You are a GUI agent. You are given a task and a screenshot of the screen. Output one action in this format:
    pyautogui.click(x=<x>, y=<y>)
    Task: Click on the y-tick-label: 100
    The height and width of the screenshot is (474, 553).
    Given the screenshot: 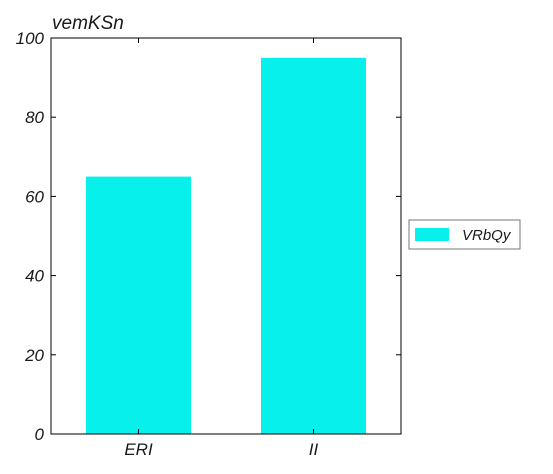 What is the action you would take?
    pyautogui.click(x=30, y=38)
    